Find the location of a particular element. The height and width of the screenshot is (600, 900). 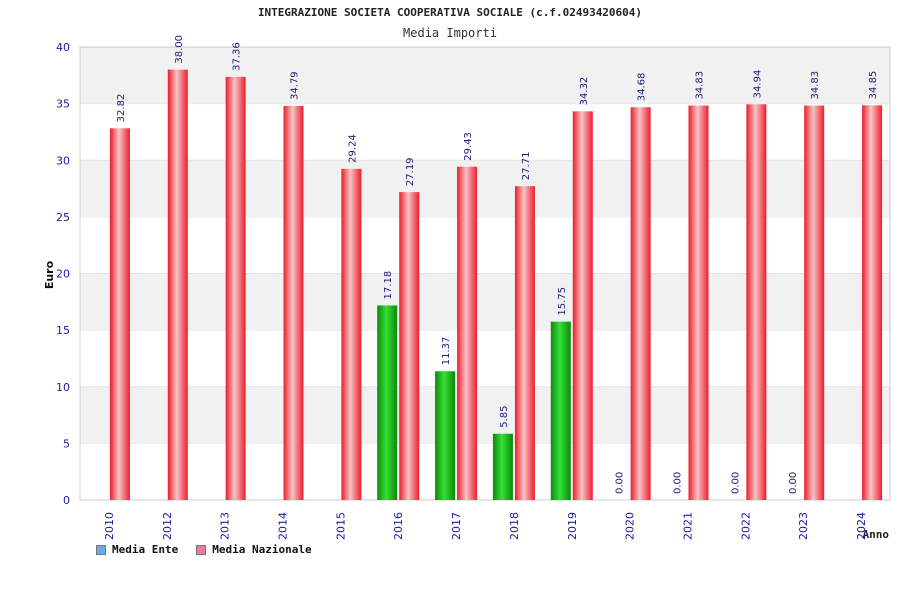

x-tick-label: 2023 is located at coordinates (803, 526).